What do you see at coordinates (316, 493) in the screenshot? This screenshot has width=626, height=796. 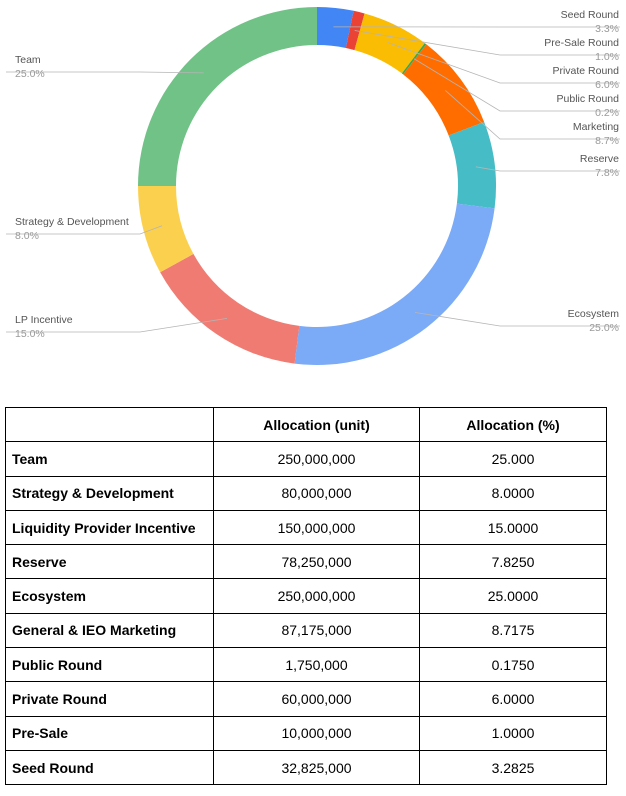 I see `row-unit-cell: 80,000,000` at bounding box center [316, 493].